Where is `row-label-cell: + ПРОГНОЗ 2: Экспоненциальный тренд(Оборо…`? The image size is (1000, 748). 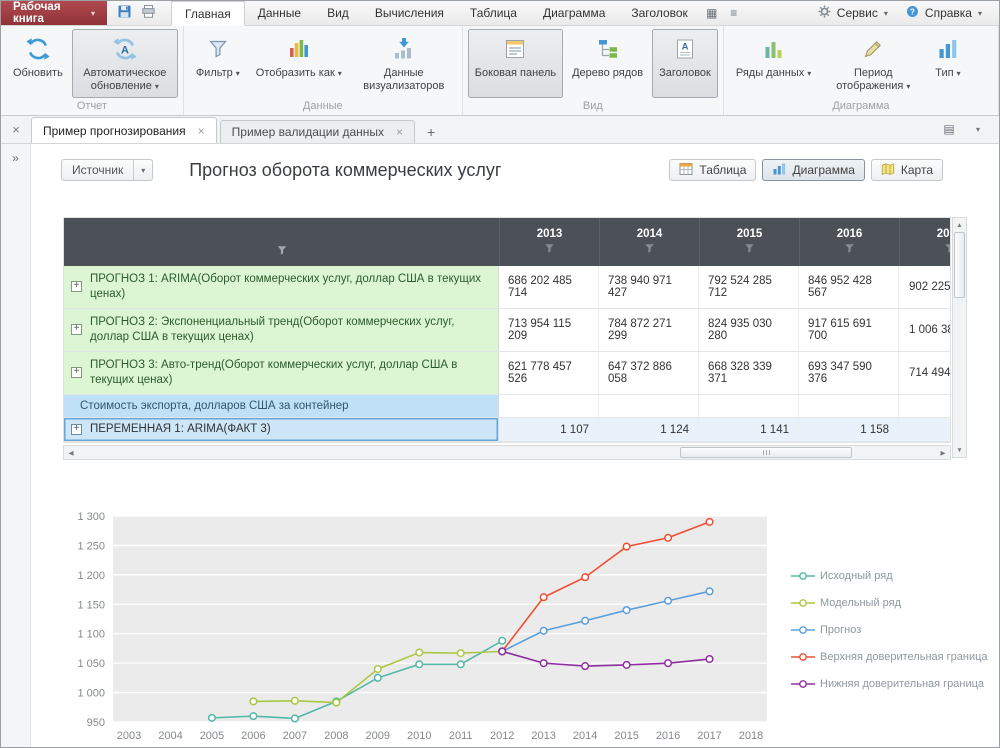 row-label-cell: + ПРОГНОЗ 2: Экспоненциальный тренд(Оборо… is located at coordinates (281, 330).